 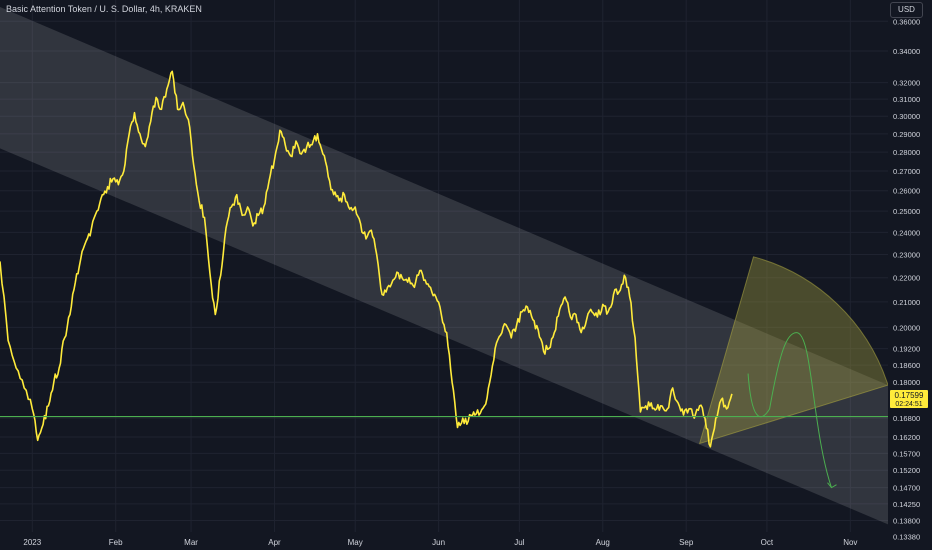 I want to click on price-badge-value: 0.17599, so click(x=909, y=395).